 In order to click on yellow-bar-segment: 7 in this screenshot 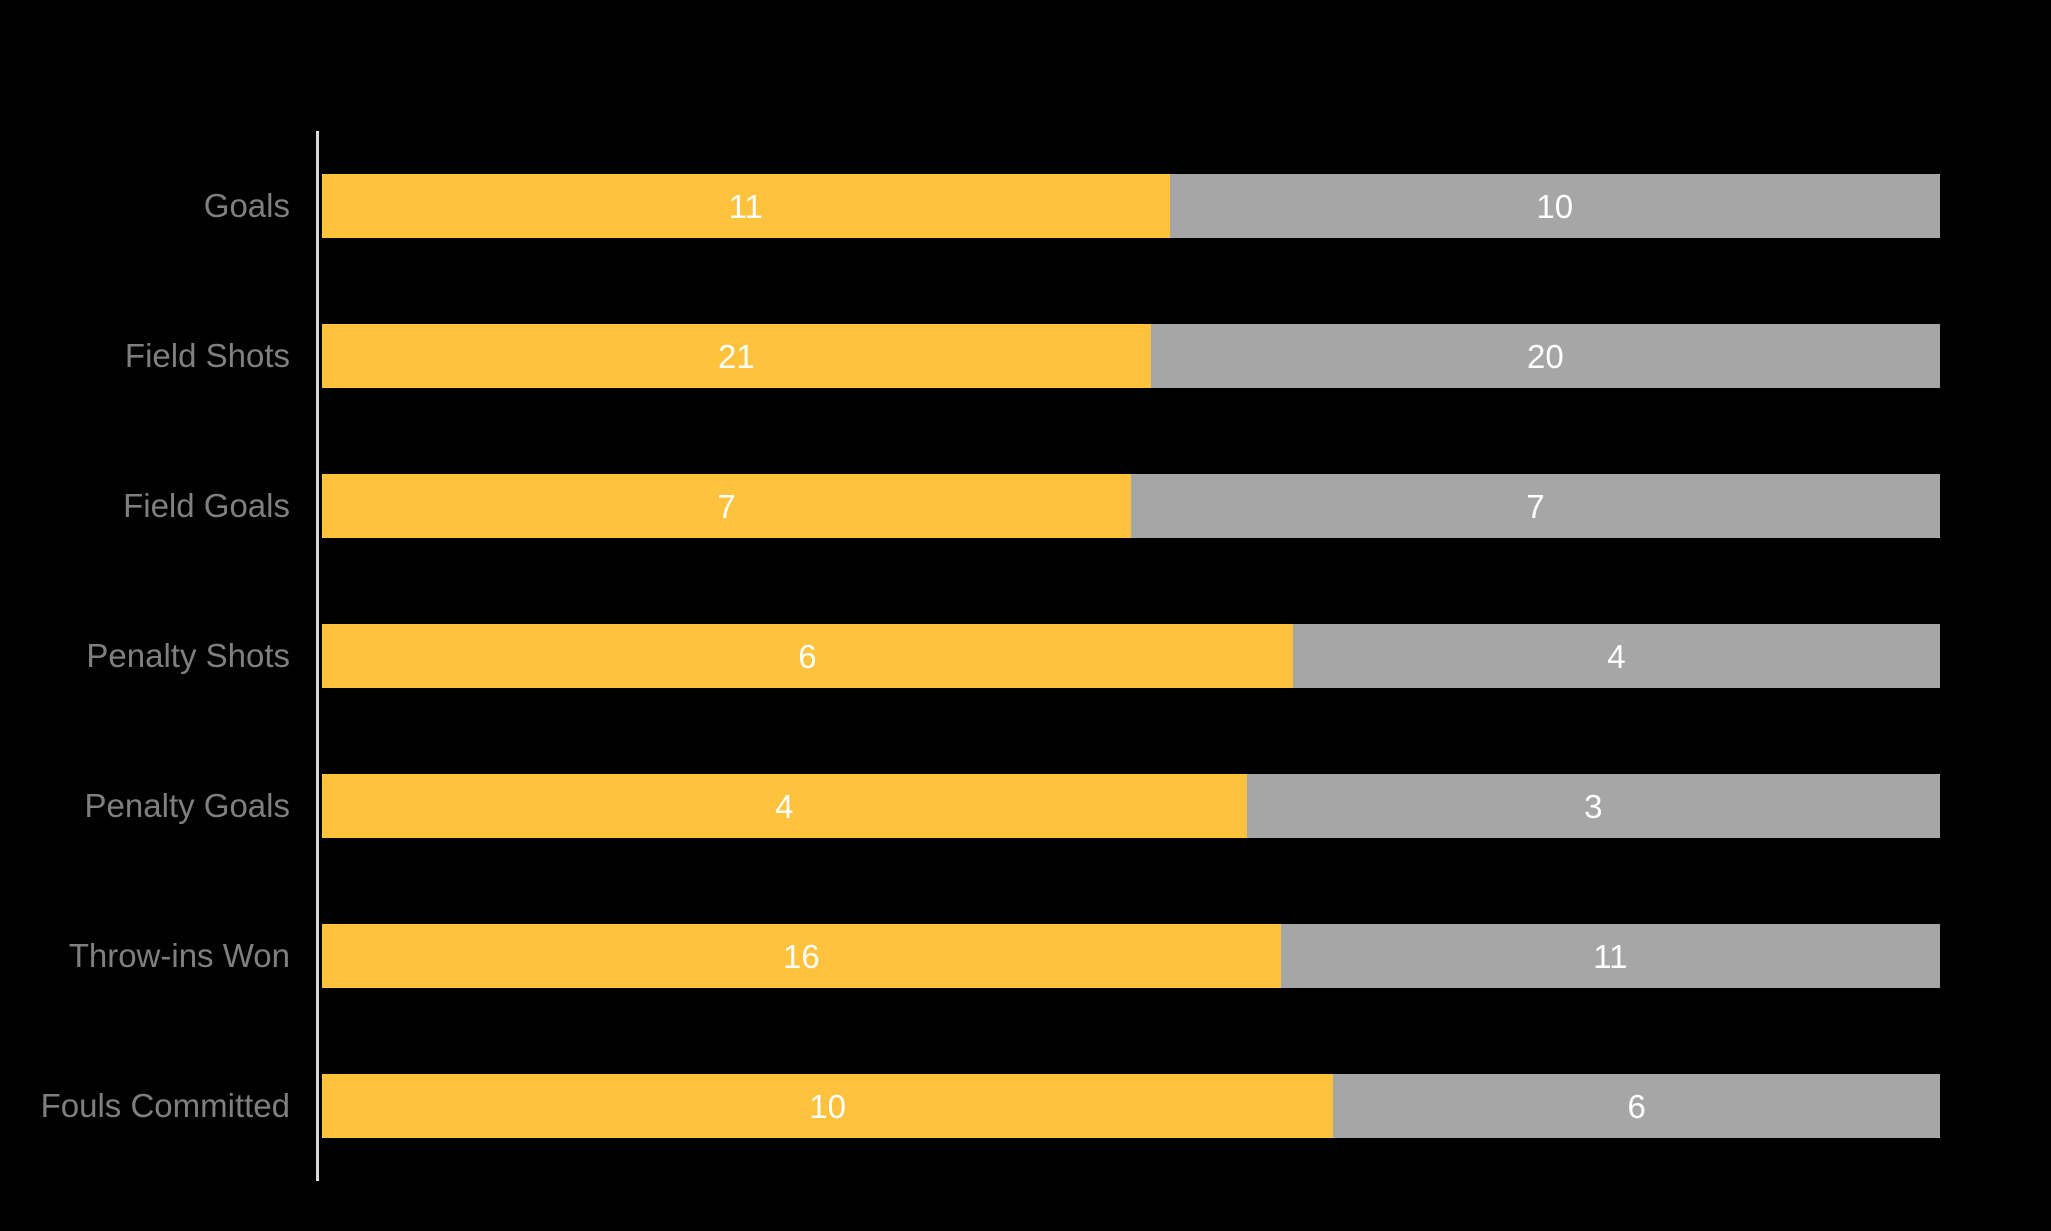, I will do `click(726, 506)`.